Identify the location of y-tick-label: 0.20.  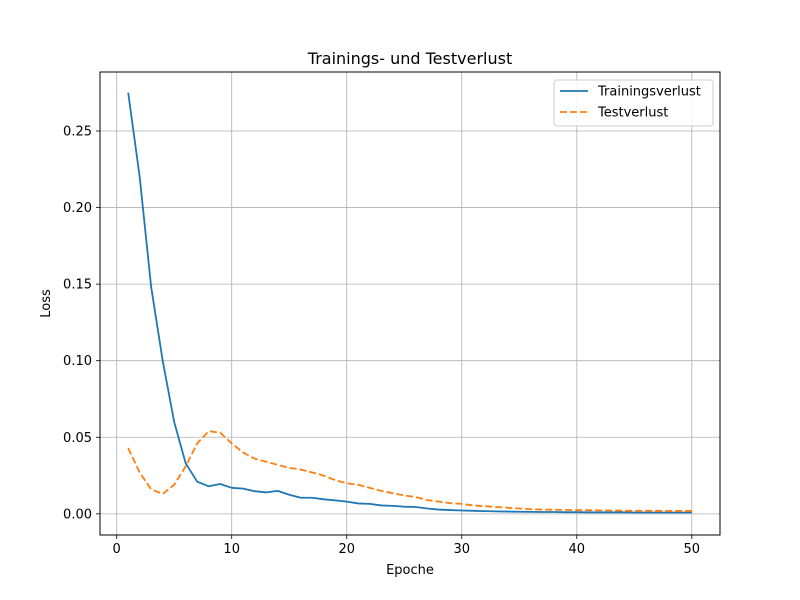
(77, 208).